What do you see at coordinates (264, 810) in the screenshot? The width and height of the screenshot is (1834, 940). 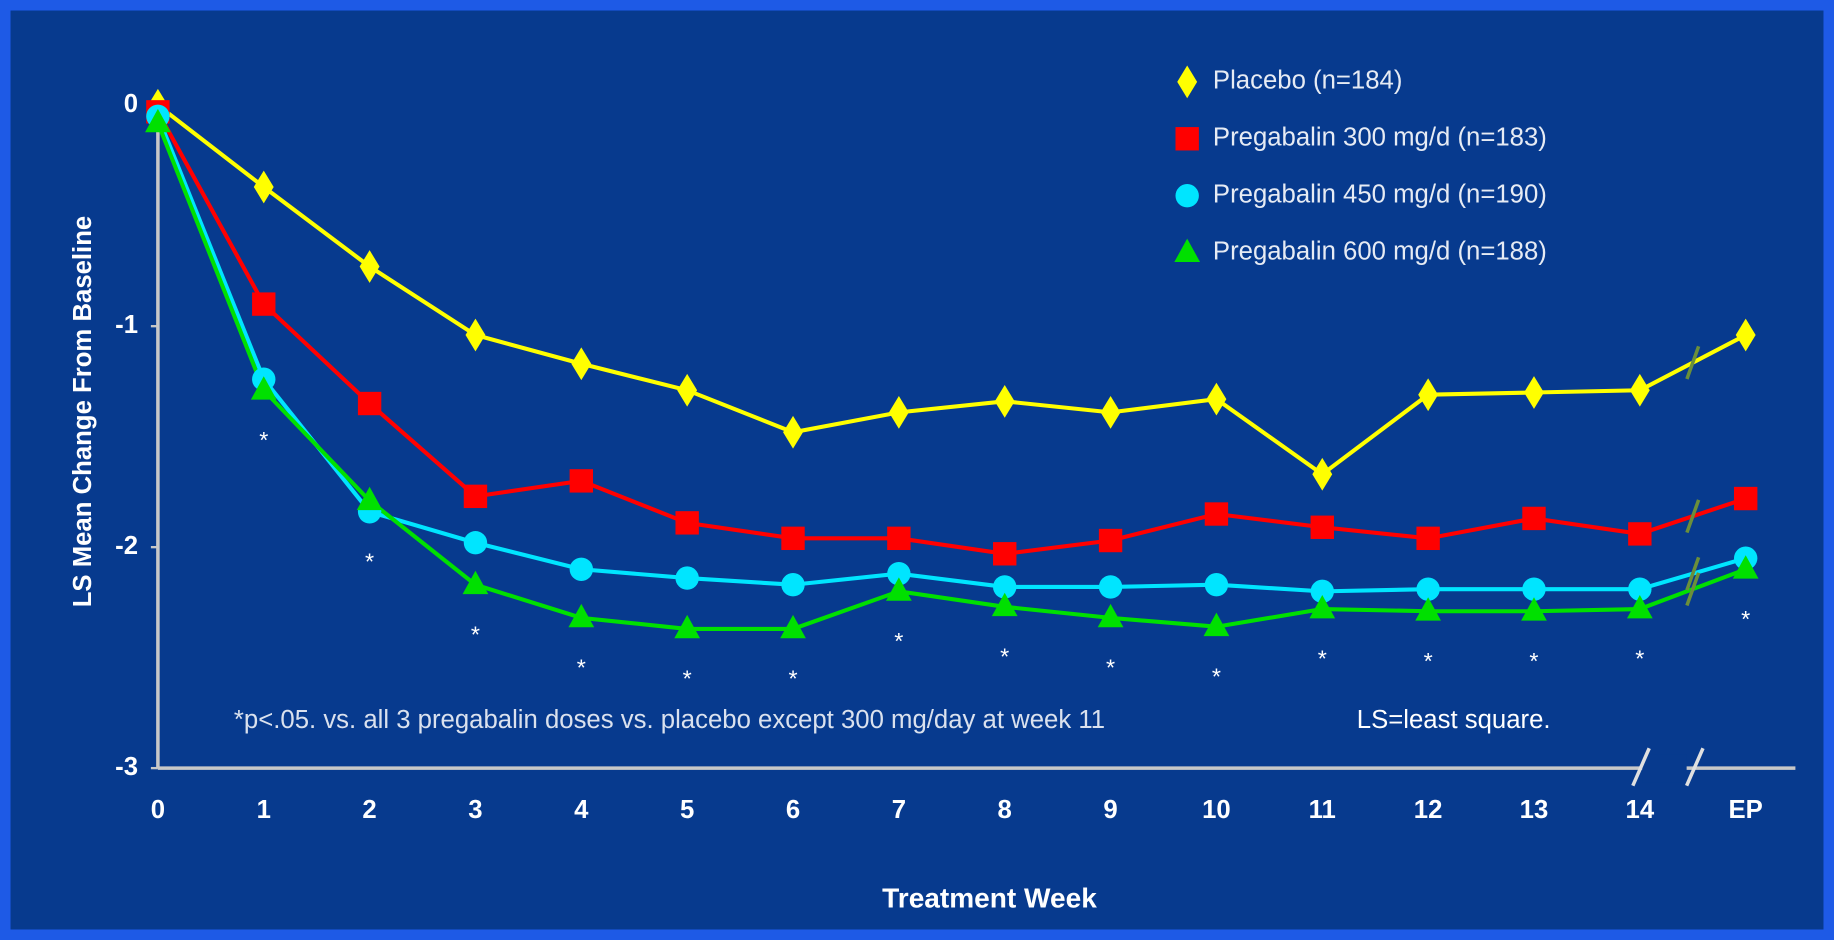 I see `x-tick-label: 1` at bounding box center [264, 810].